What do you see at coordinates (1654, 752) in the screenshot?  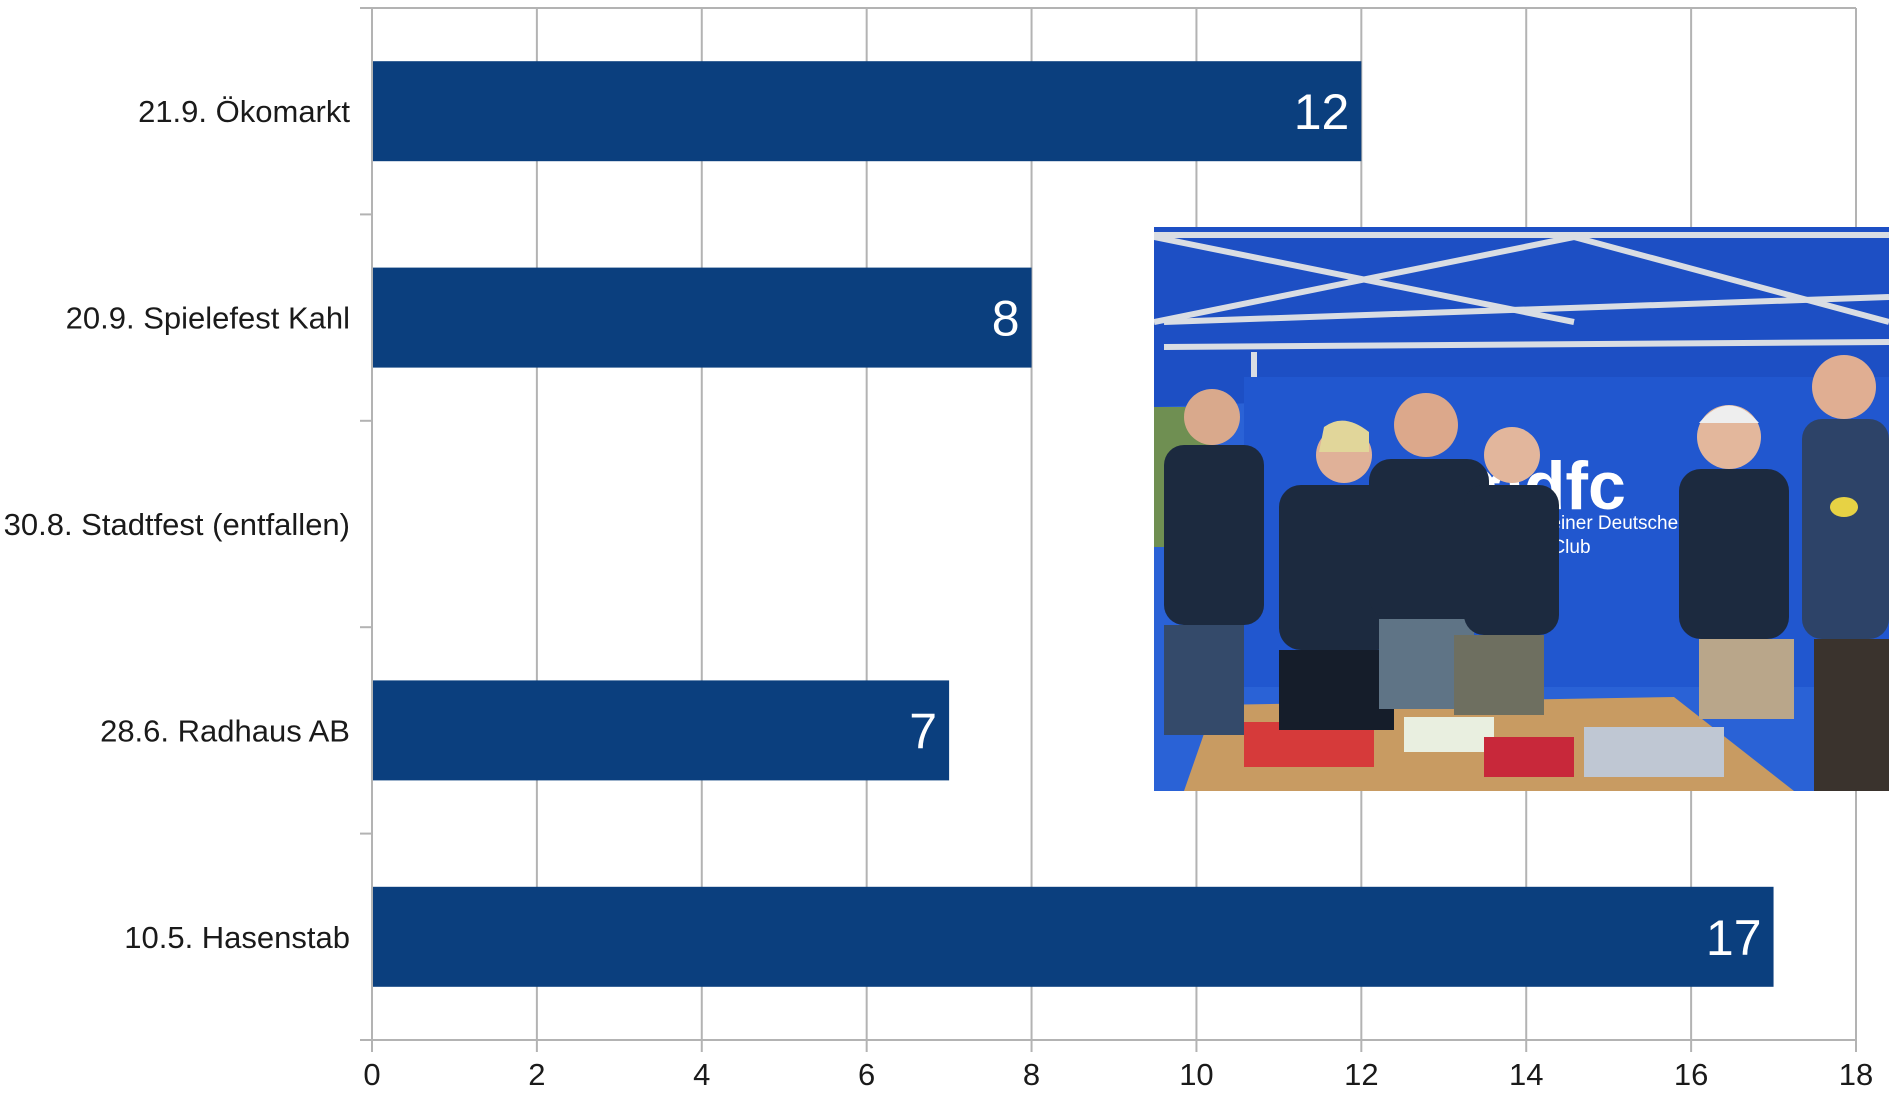 I see `parts-tray` at bounding box center [1654, 752].